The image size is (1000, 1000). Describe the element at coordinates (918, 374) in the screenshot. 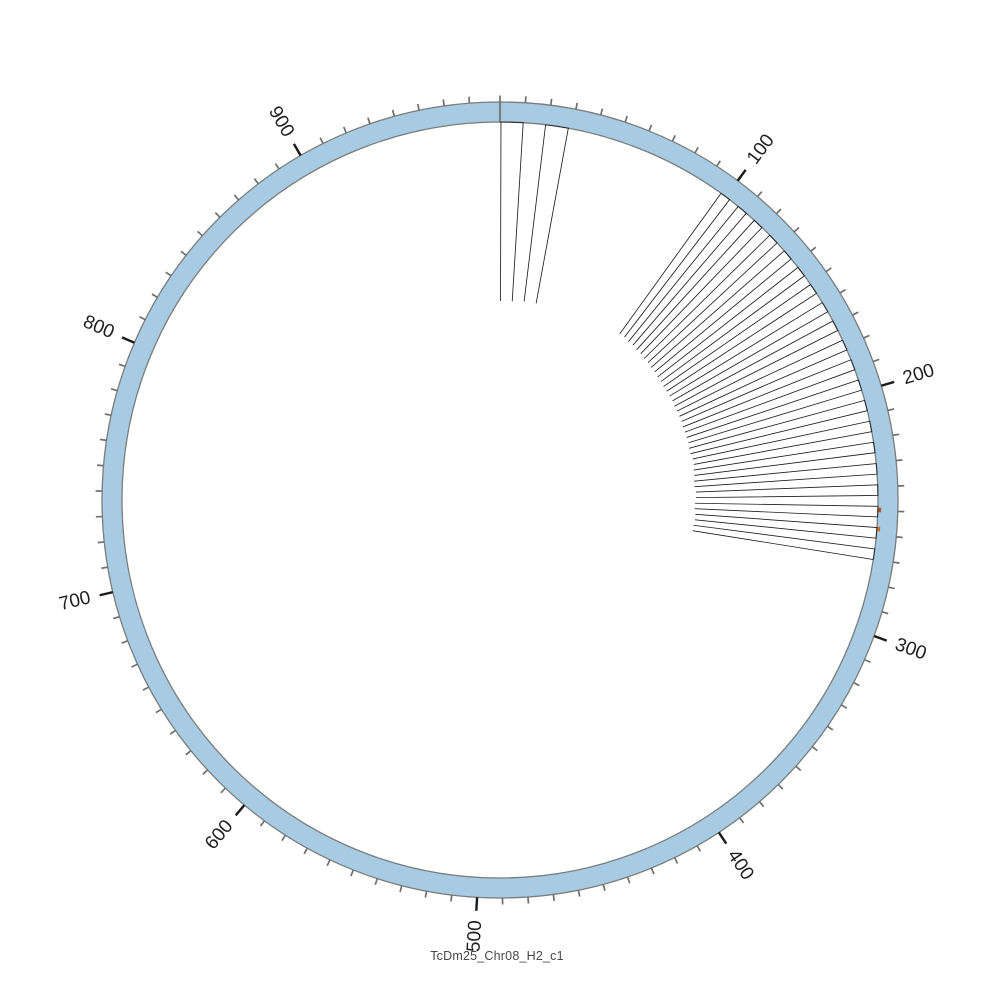

I see `axis-tick-label: 200` at that location.